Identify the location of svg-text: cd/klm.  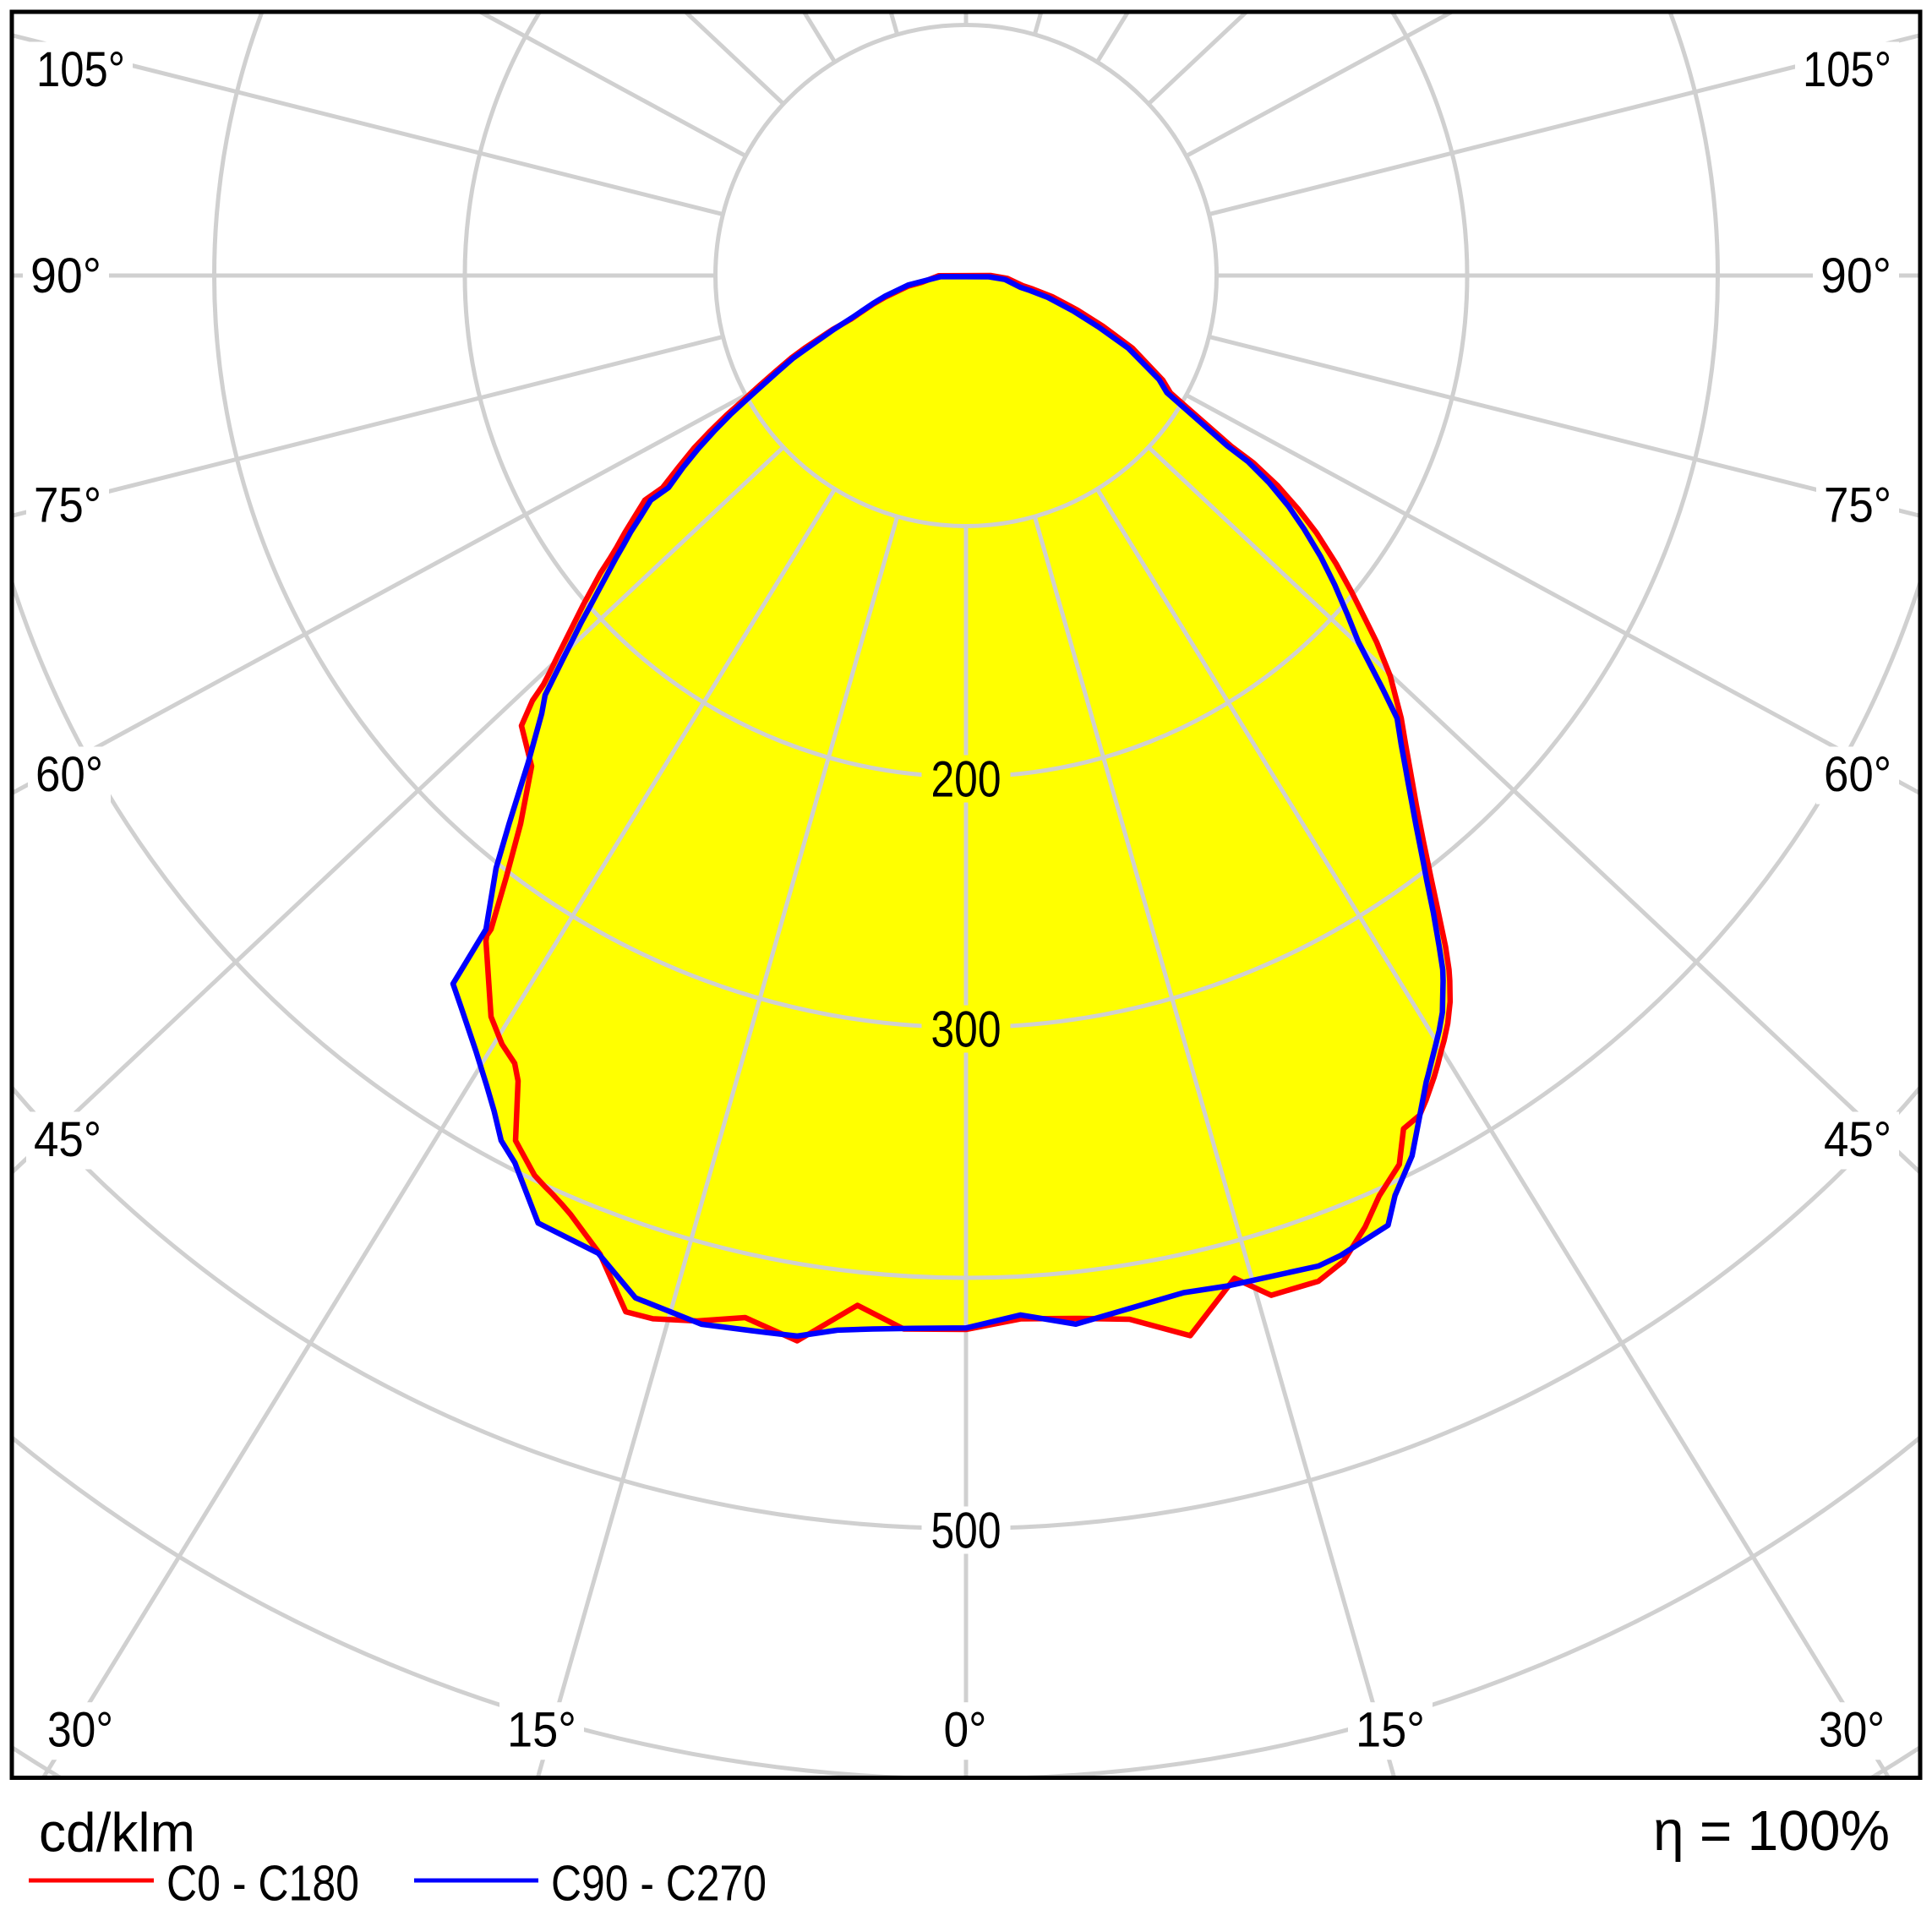
(117, 1833).